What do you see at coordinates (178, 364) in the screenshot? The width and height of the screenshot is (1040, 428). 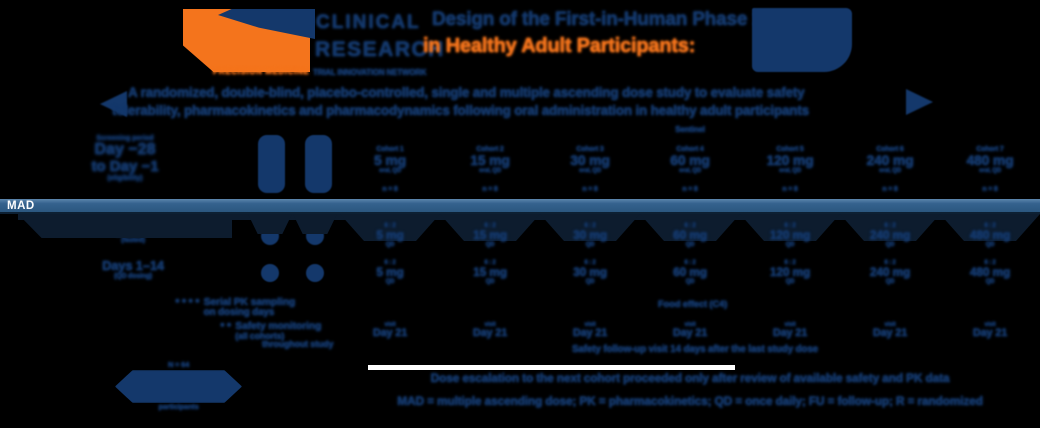 I see `population-top: N = 64` at bounding box center [178, 364].